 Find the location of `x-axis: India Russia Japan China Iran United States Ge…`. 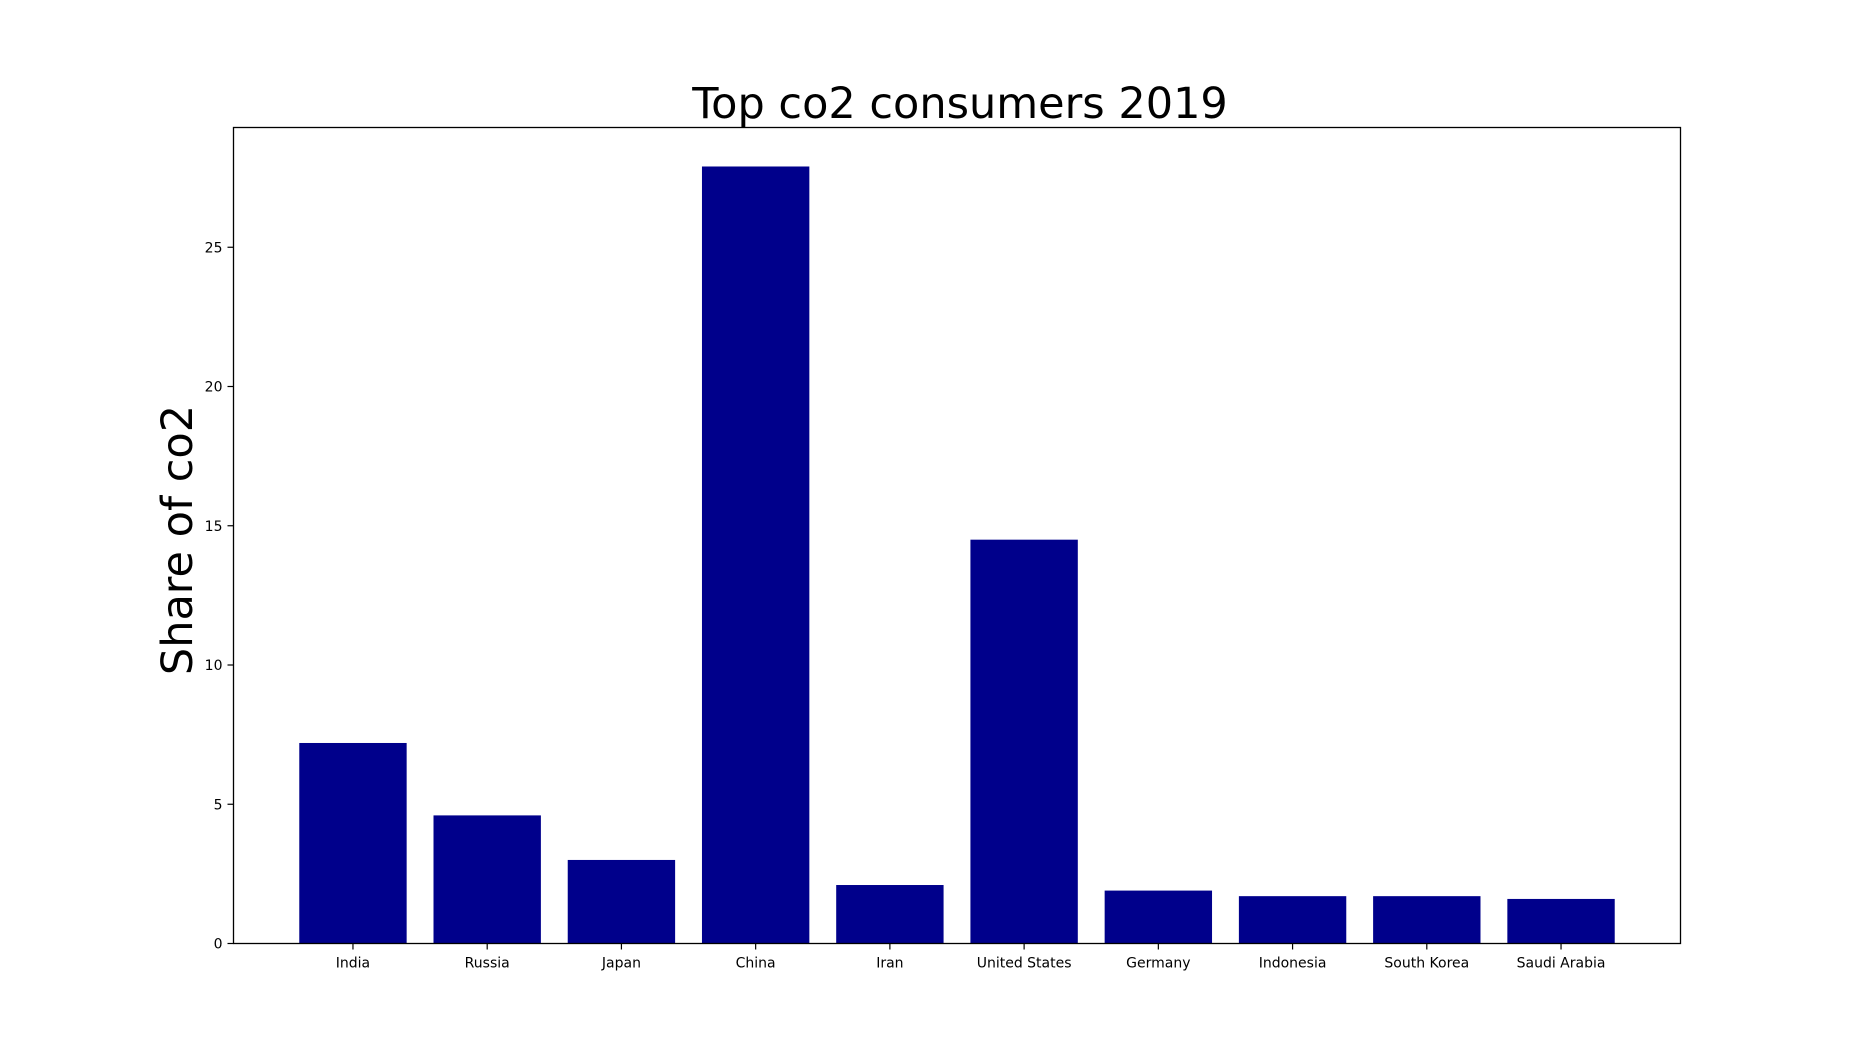

x-axis: India Russia Japan China Iran United States Ge… is located at coordinates (971, 957).